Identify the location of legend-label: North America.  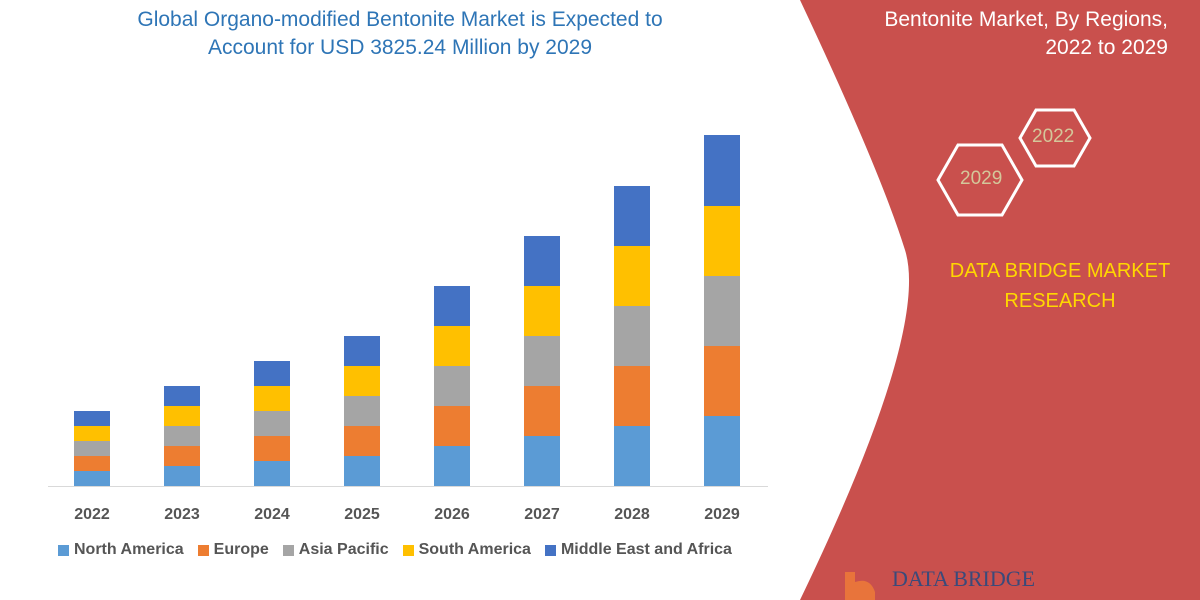
(129, 549).